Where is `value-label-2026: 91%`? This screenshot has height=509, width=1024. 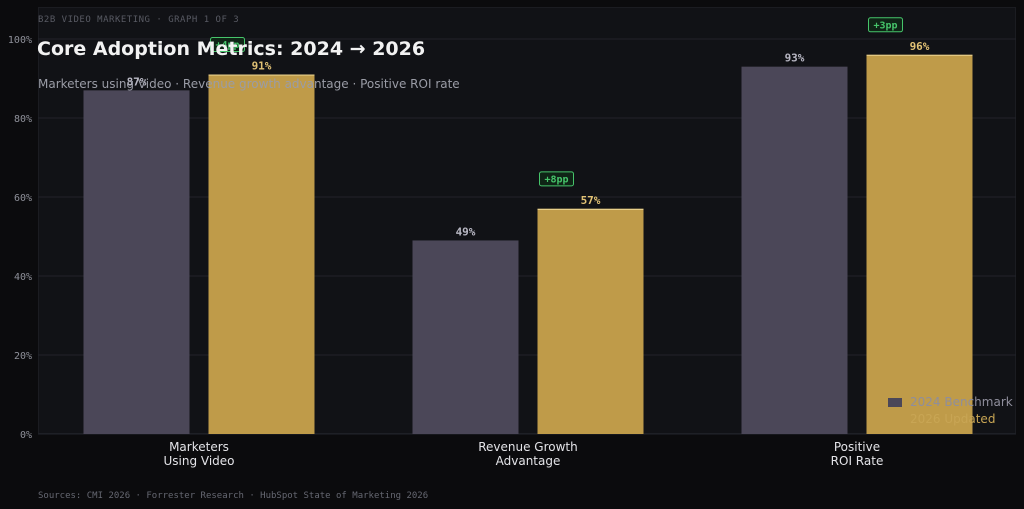 value-label-2026: 91% is located at coordinates (262, 66).